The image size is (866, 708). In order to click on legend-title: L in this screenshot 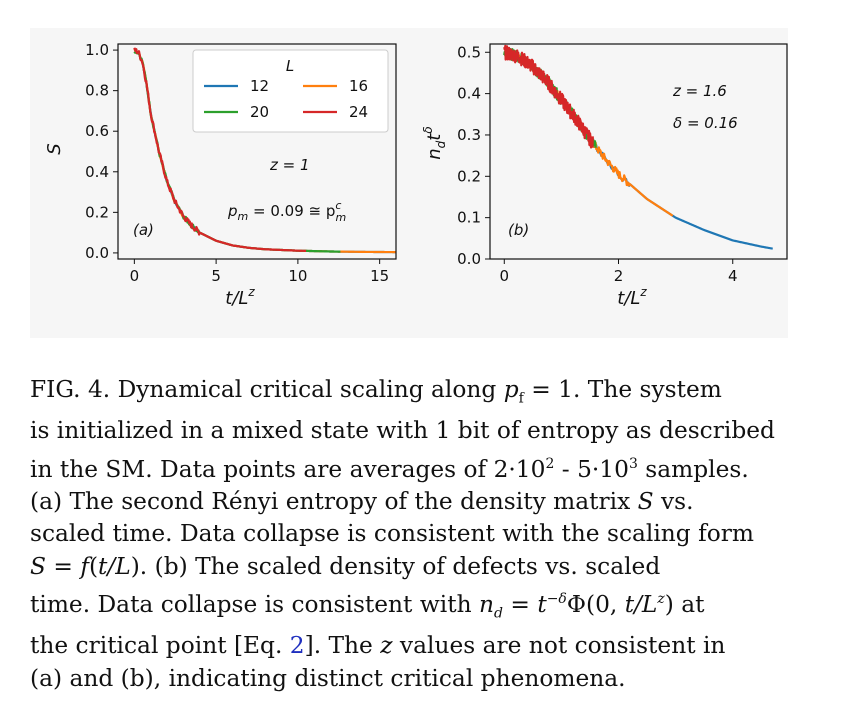, I will do `click(290, 66)`.